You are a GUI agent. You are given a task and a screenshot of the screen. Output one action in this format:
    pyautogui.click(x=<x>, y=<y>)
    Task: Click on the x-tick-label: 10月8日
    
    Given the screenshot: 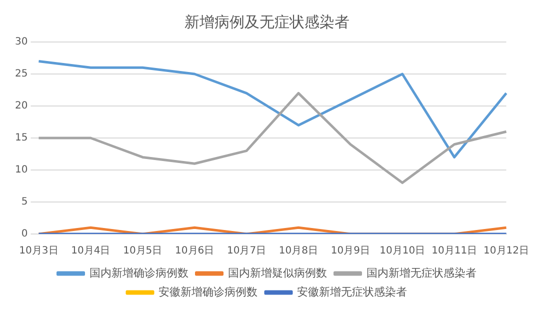 What is the action you would take?
    pyautogui.click(x=298, y=251)
    